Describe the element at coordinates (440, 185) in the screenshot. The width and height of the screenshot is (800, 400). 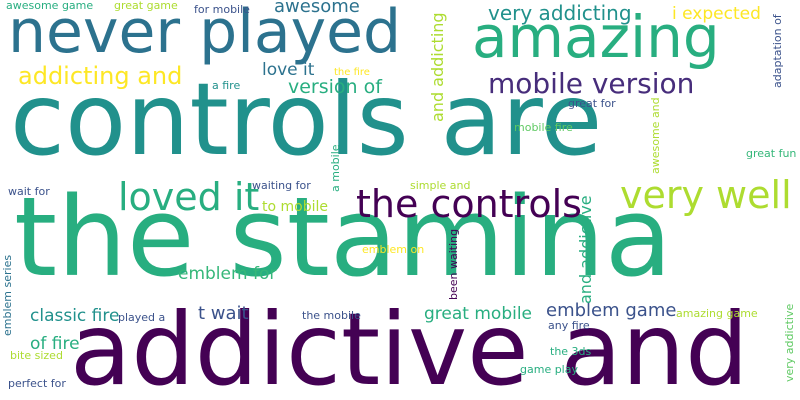
I see `word-simple-and: simple and` at that location.